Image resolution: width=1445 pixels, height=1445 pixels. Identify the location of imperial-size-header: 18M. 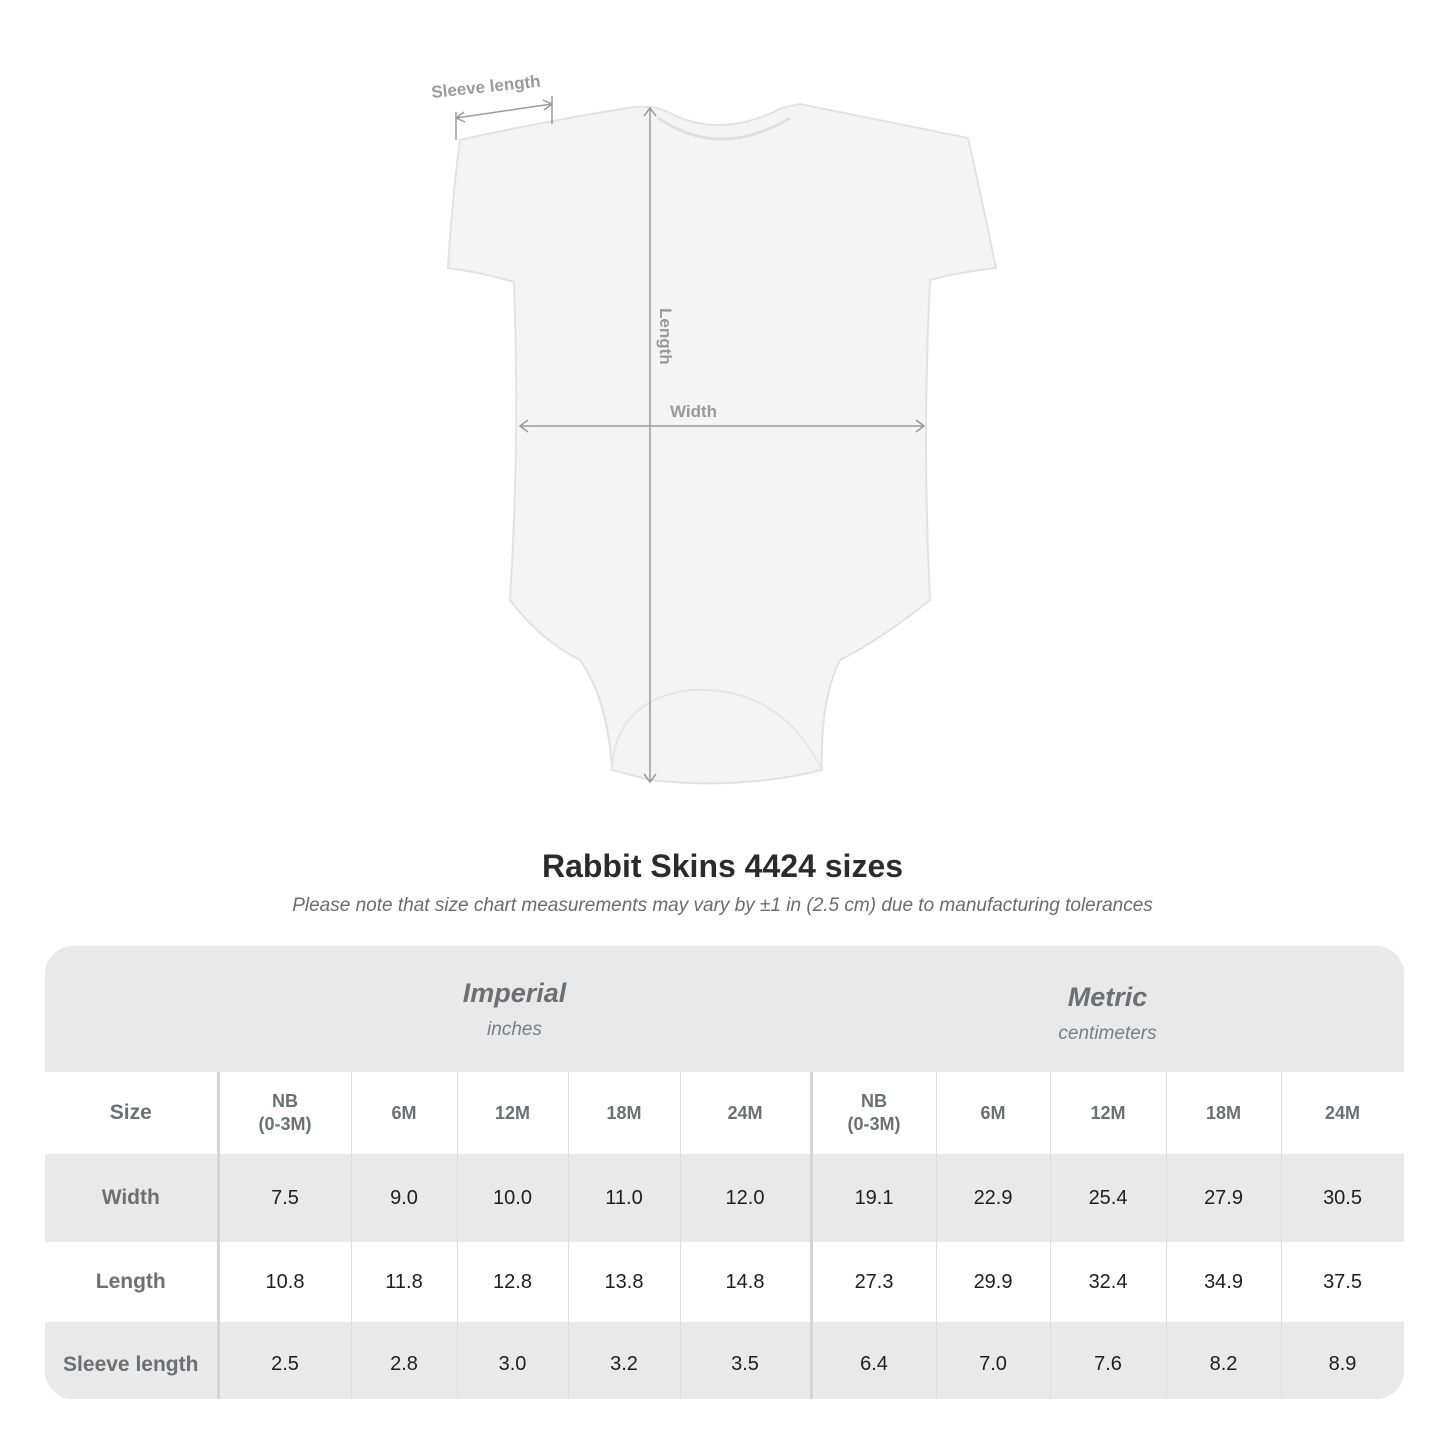
(624, 1113).